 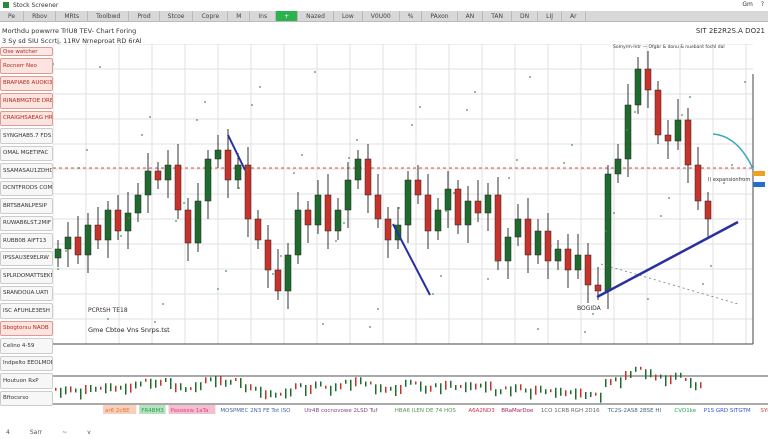 I want to click on watchlist-item: BRAPIAE6 AUOKI3, so click(x=26, y=83).